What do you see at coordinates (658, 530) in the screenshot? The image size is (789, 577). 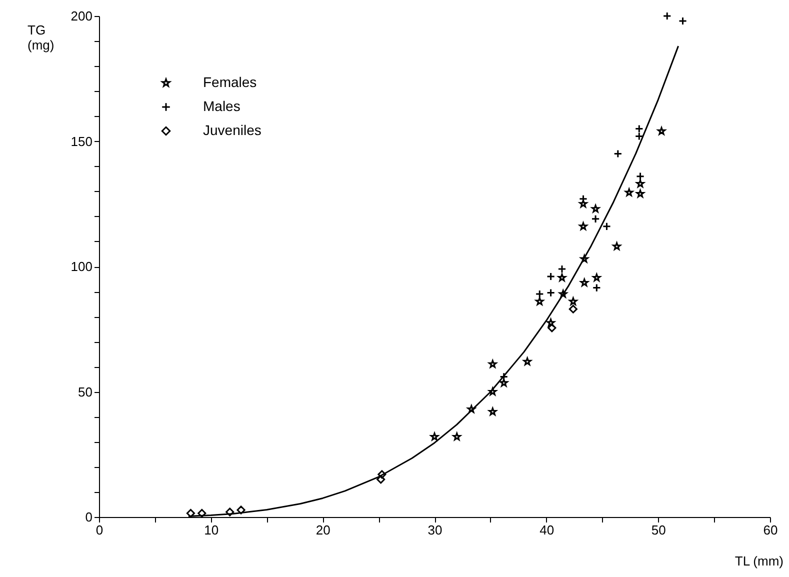 I see `x-tick-label: 50` at bounding box center [658, 530].